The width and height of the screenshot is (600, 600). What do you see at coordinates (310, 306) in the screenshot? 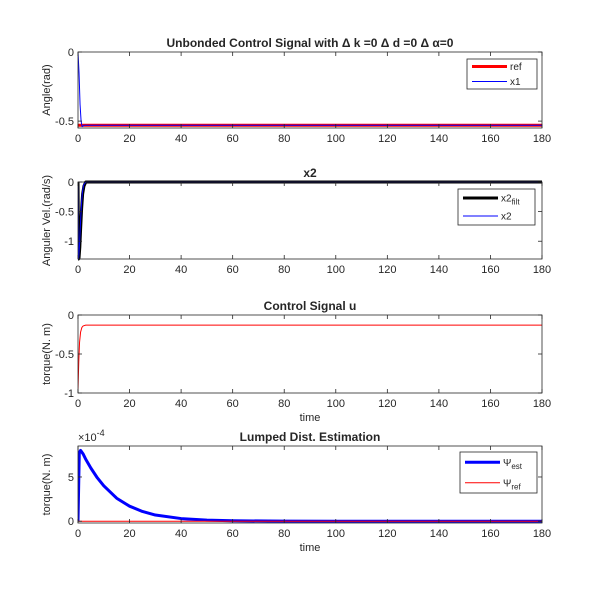
I see `chart-title: Control Signal u` at bounding box center [310, 306].